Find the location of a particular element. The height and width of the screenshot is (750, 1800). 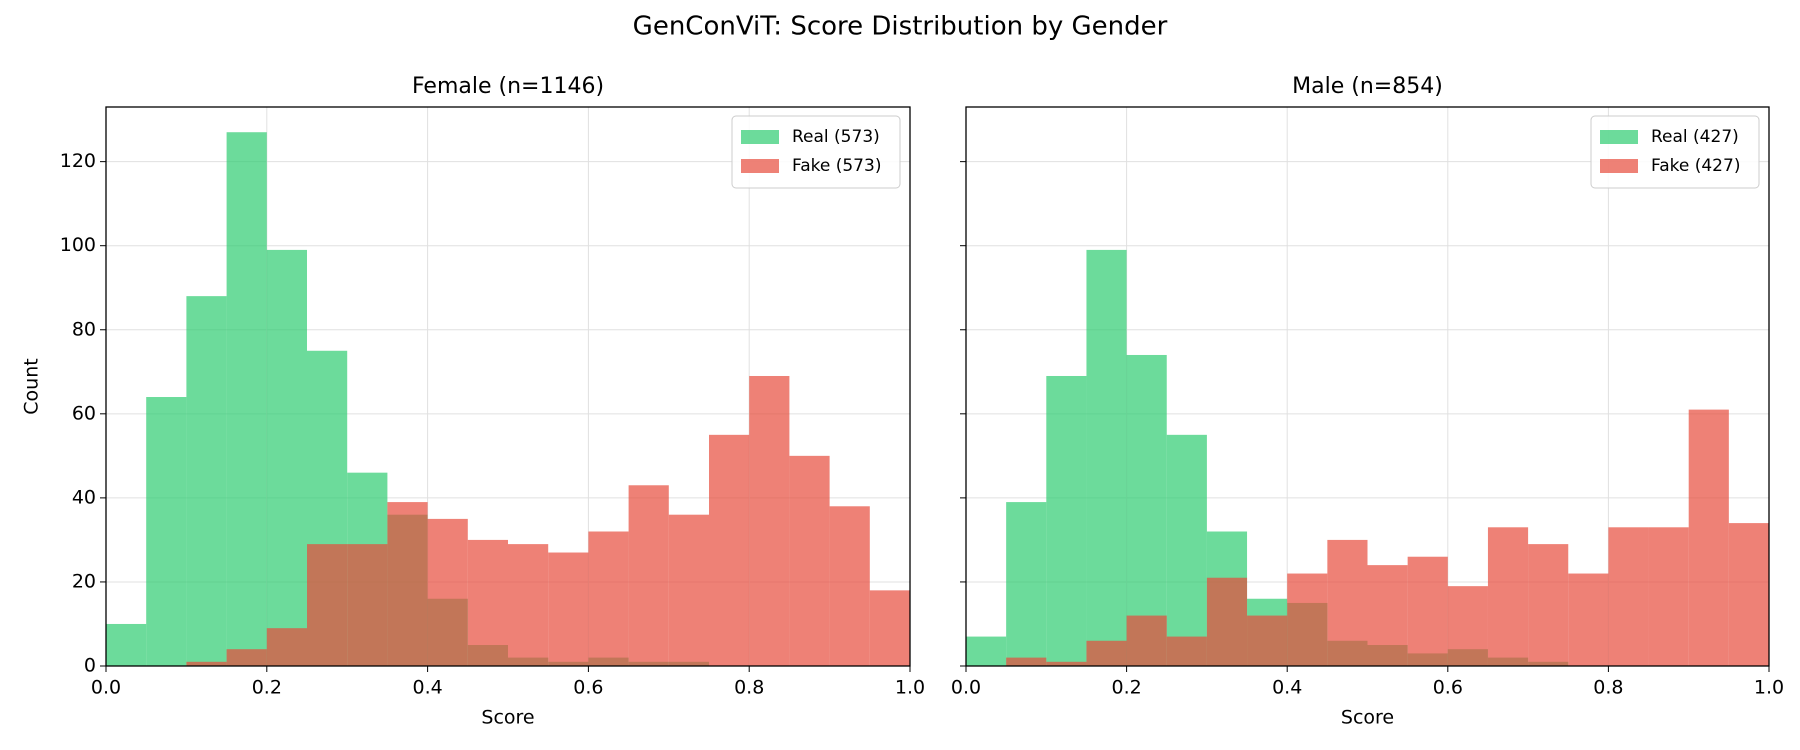

y-tick-label: 80 is located at coordinates (84, 329).